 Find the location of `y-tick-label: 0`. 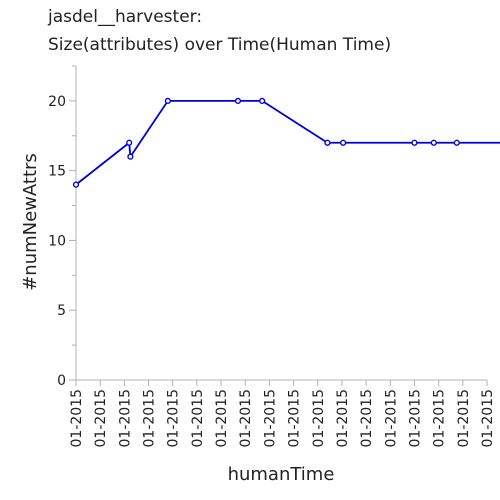

y-tick-label: 0 is located at coordinates (61, 381).